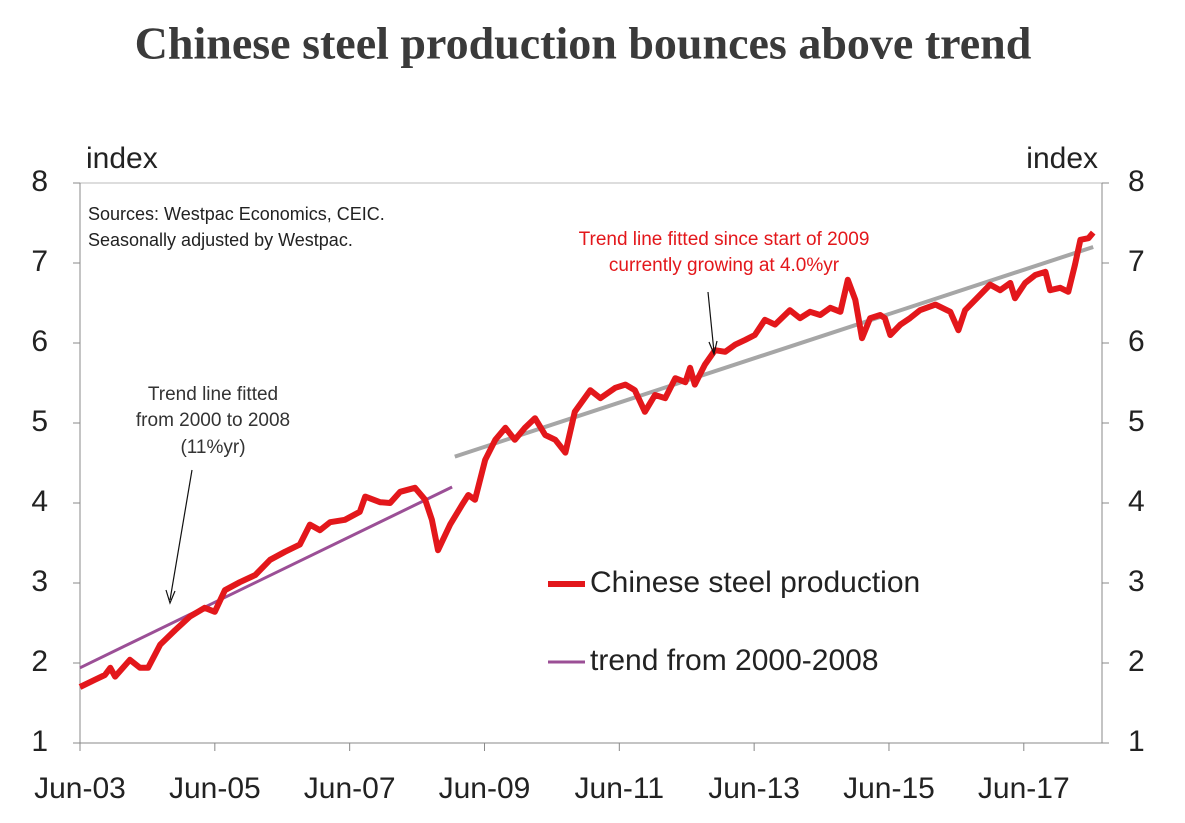 This screenshot has width=1185, height=823. What do you see at coordinates (754, 788) in the screenshot?
I see `x-tick-label: Jun-13` at bounding box center [754, 788].